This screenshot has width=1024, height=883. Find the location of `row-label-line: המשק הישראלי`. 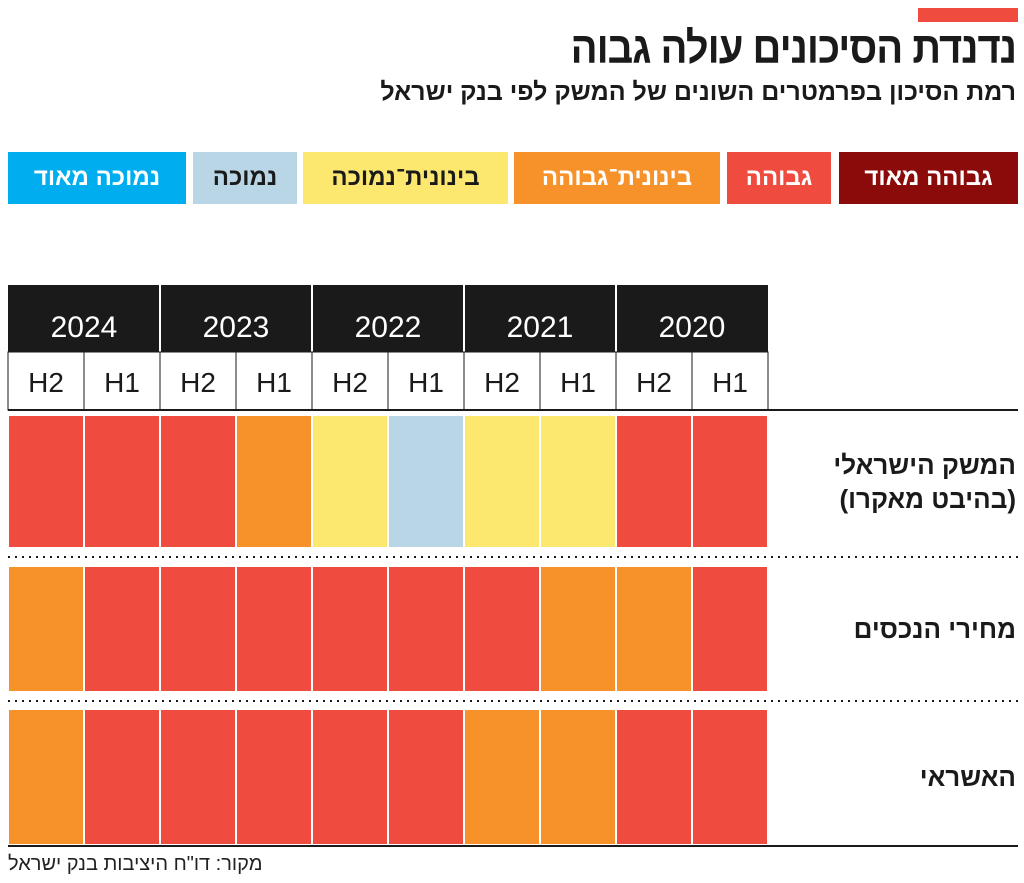

row-label-line: המשק הישראלי is located at coordinates (924, 464).